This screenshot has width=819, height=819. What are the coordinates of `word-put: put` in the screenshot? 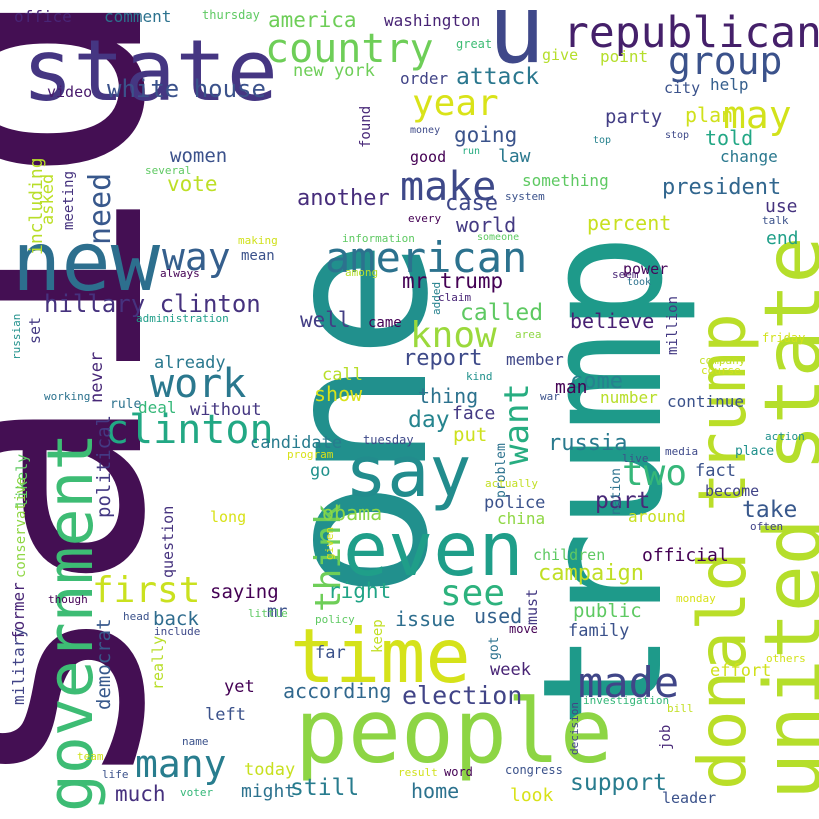 It's located at (470, 435).